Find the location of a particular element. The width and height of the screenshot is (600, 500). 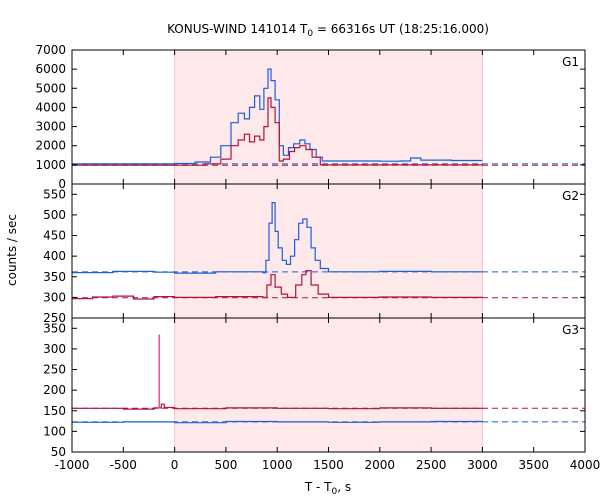

y-tick-label: 450 is located at coordinates (54, 236).